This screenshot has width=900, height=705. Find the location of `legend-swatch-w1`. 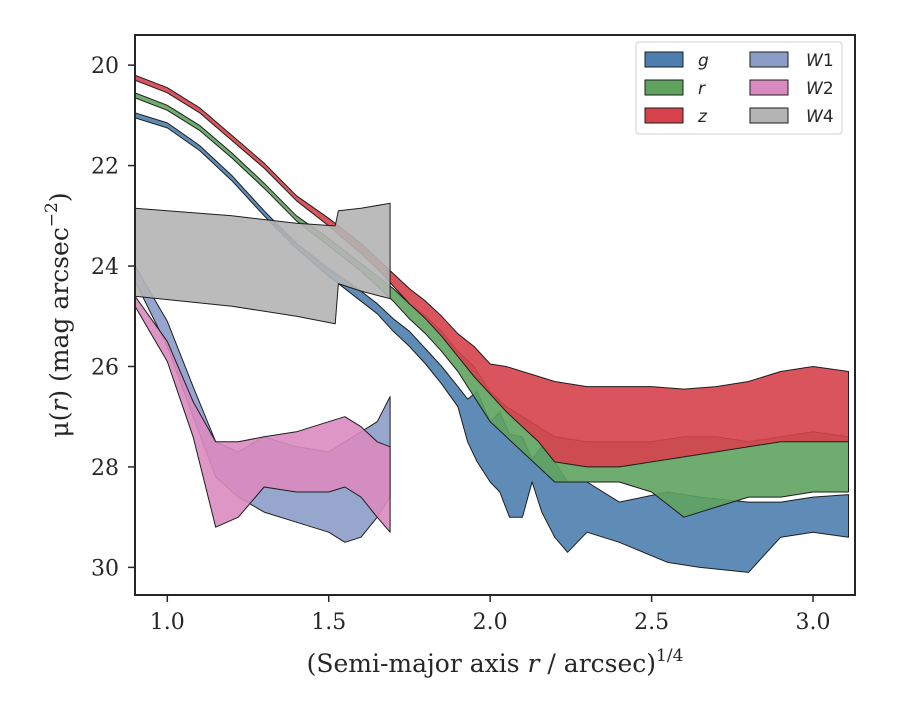

legend-swatch-w1 is located at coordinates (769, 59).